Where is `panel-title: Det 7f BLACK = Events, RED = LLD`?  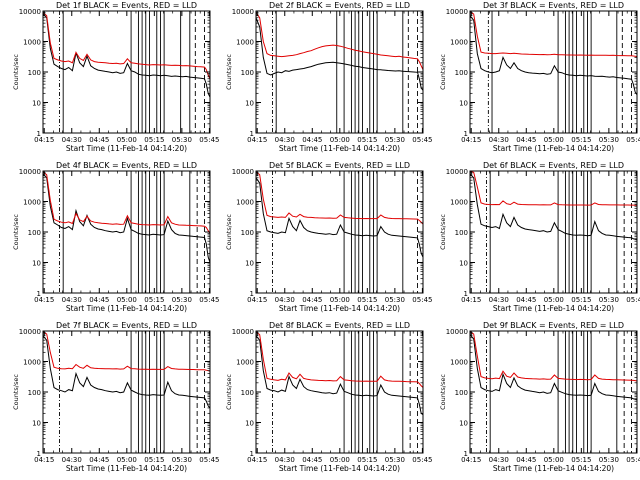 panel-title: Det 7f BLACK = Events, RED = LLD is located at coordinates (126, 325).